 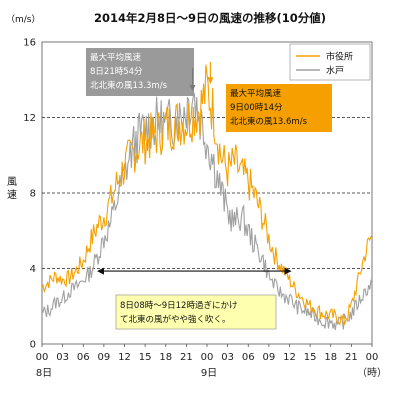 What do you see at coordinates (335, 71) in the screenshot?
I see `legend-label: 水戸` at bounding box center [335, 71].